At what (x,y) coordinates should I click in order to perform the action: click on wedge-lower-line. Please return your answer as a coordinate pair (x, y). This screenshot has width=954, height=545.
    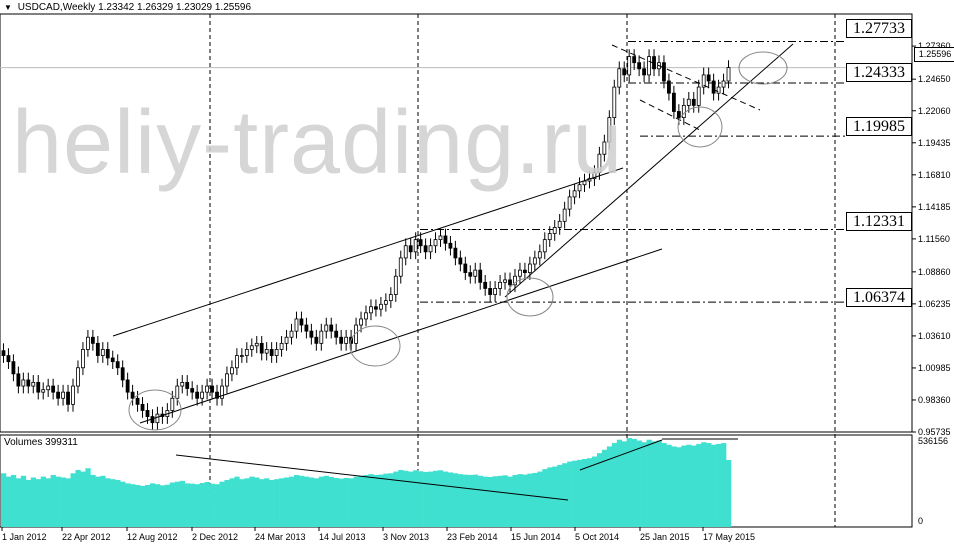
    Looking at the image, I should click on (670, 115).